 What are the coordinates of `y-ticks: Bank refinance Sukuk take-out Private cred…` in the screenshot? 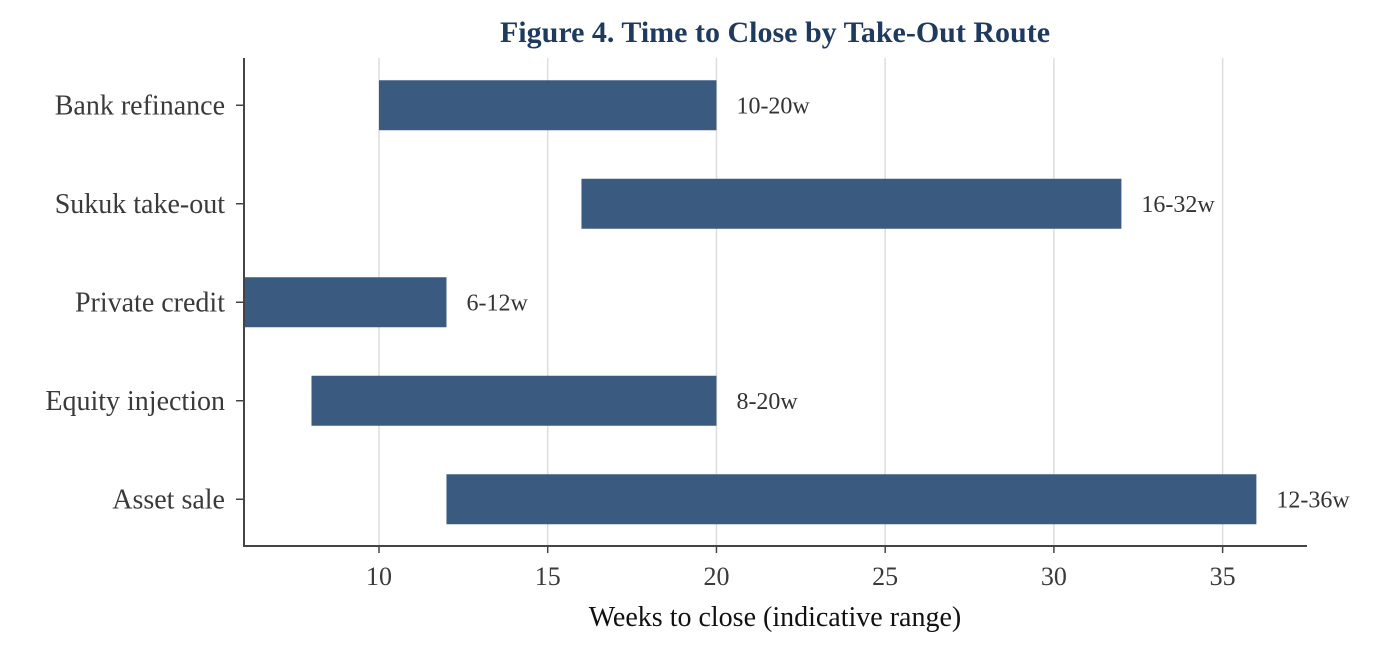 It's located at (144, 302).